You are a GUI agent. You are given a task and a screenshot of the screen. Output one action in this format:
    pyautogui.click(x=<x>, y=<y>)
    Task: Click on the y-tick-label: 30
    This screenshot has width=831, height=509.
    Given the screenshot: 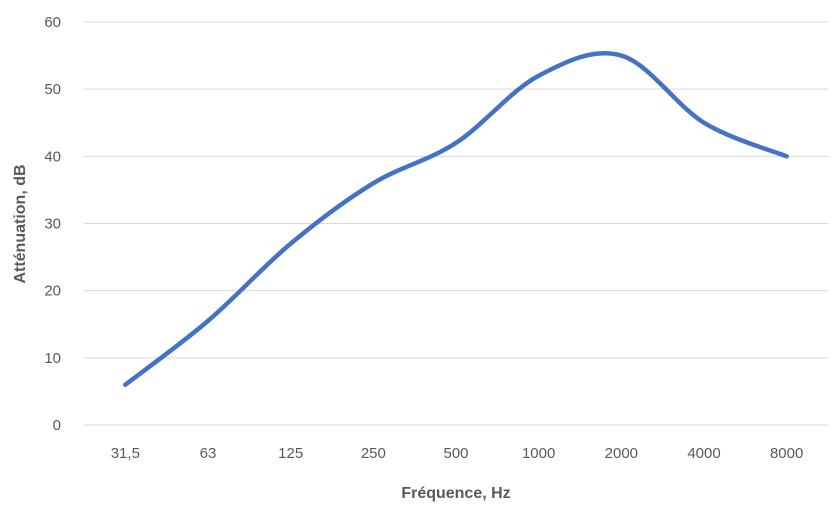 What is the action you would take?
    pyautogui.click(x=52, y=224)
    